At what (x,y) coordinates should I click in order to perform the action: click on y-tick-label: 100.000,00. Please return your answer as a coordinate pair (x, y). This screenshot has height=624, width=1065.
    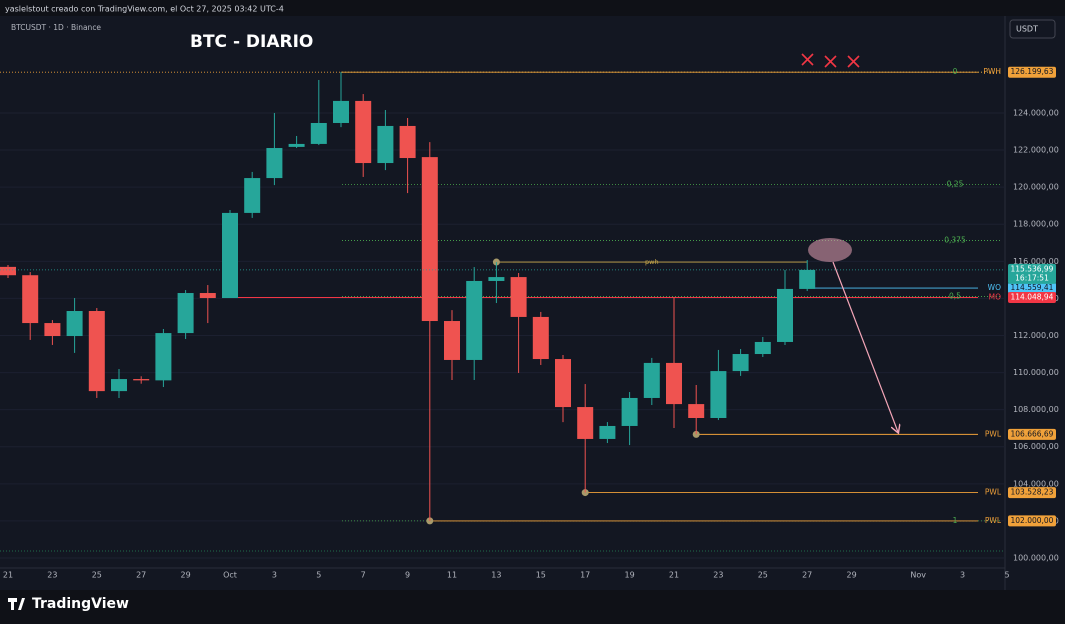
    Looking at the image, I should click on (1036, 557).